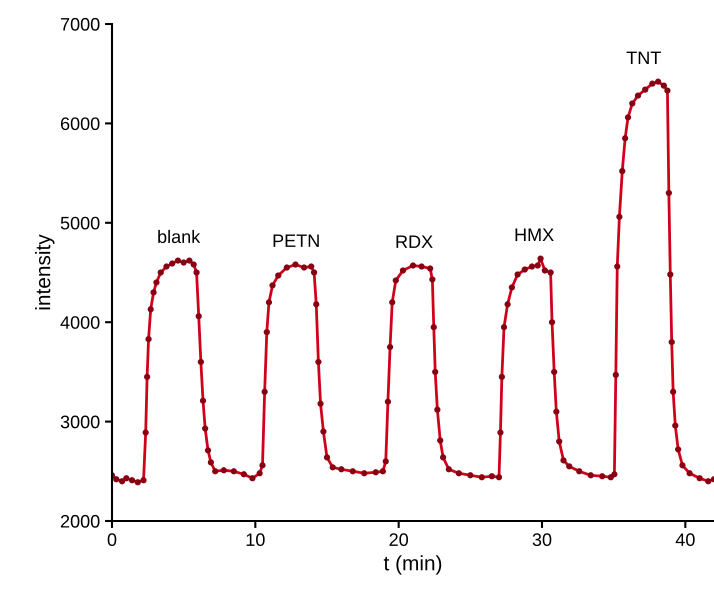  I want to click on annotation: blank, so click(179, 237).